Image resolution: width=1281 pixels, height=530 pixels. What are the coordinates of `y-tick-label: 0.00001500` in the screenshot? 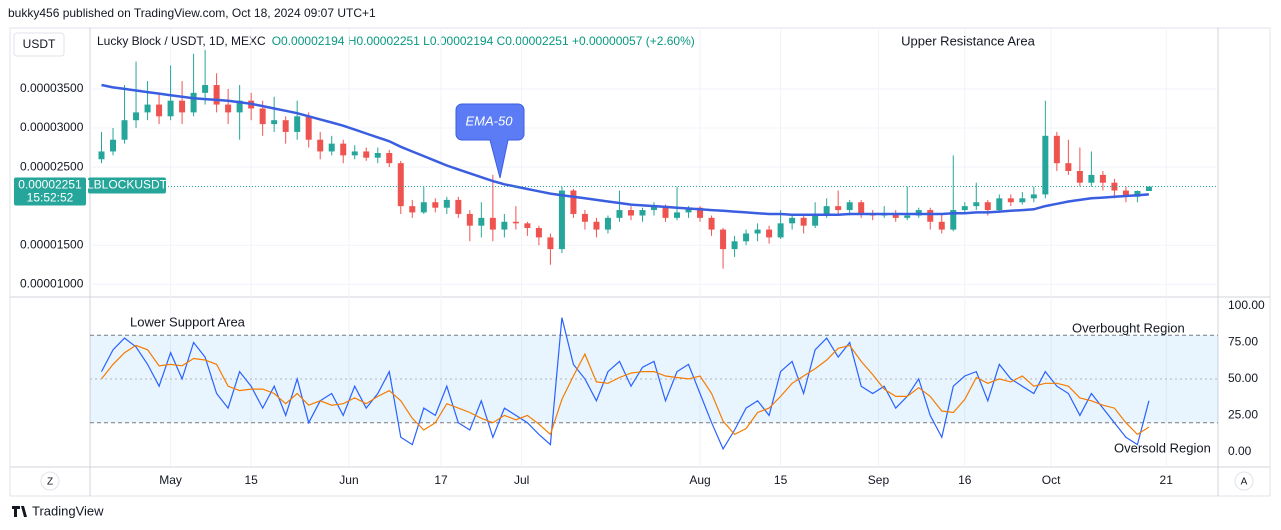 It's located at (52, 244).